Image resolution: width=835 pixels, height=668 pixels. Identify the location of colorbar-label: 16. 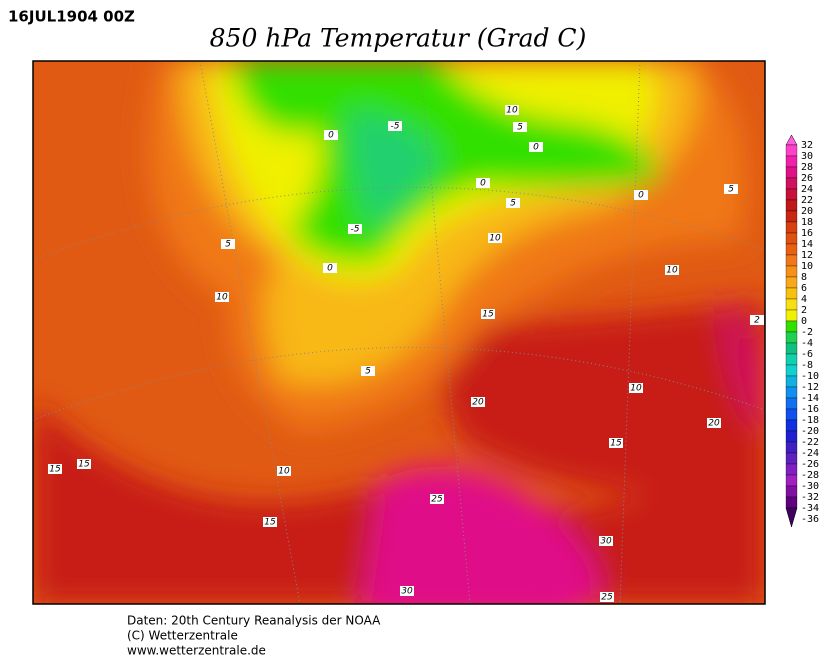
(807, 233).